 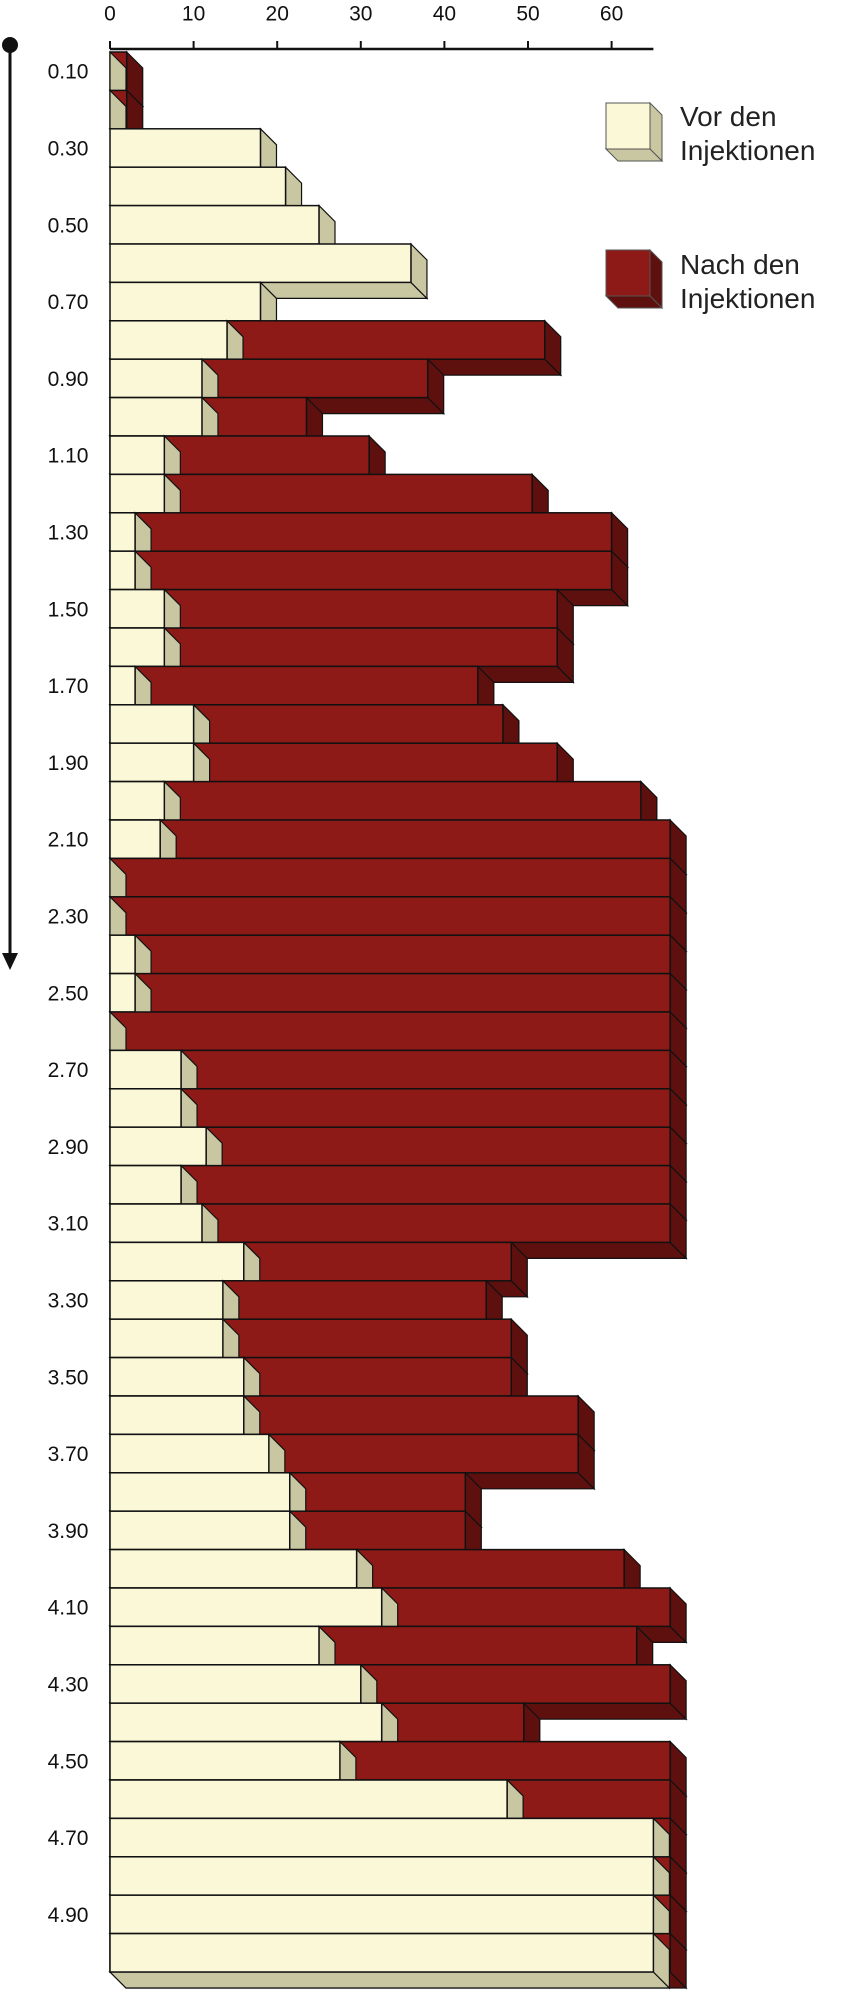 What do you see at coordinates (68, 149) in the screenshot?
I see `y-tick-label: 0.30` at bounding box center [68, 149].